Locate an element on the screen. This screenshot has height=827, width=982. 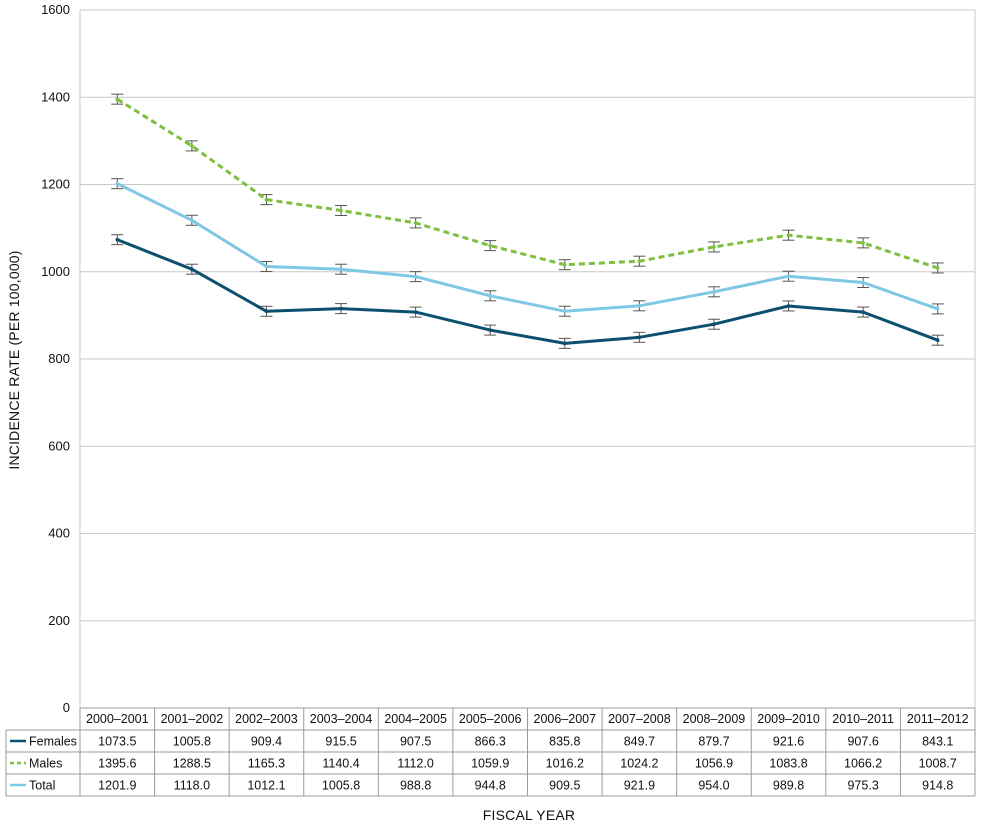
data-label: 1140.4 is located at coordinates (340, 764).